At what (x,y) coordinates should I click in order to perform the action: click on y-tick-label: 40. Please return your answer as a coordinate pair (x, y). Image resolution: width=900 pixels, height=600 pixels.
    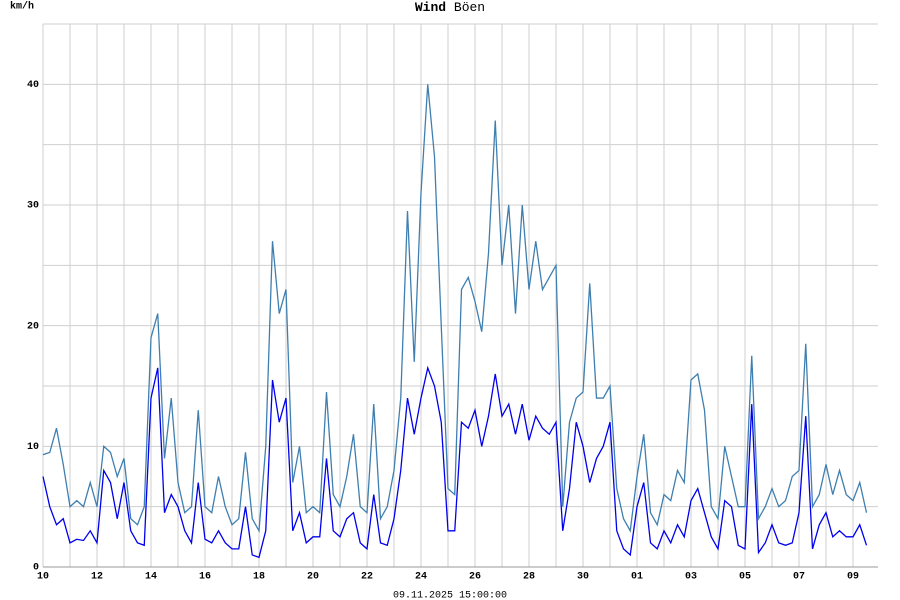
    Looking at the image, I should click on (33, 85).